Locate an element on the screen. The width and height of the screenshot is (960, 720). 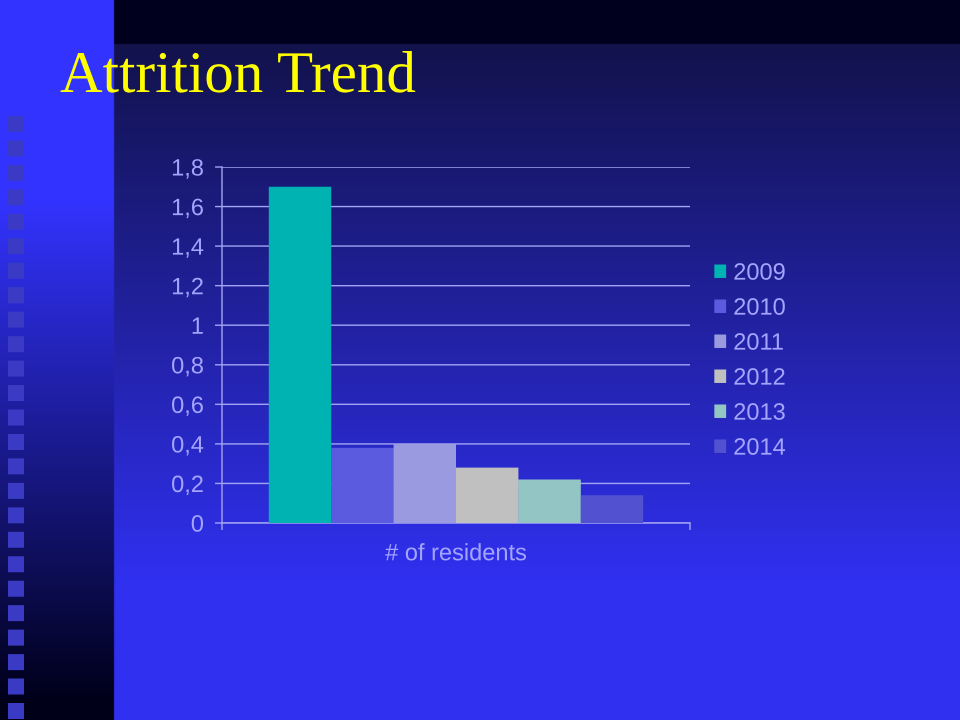
legend-label: 2012 is located at coordinates (759, 376).